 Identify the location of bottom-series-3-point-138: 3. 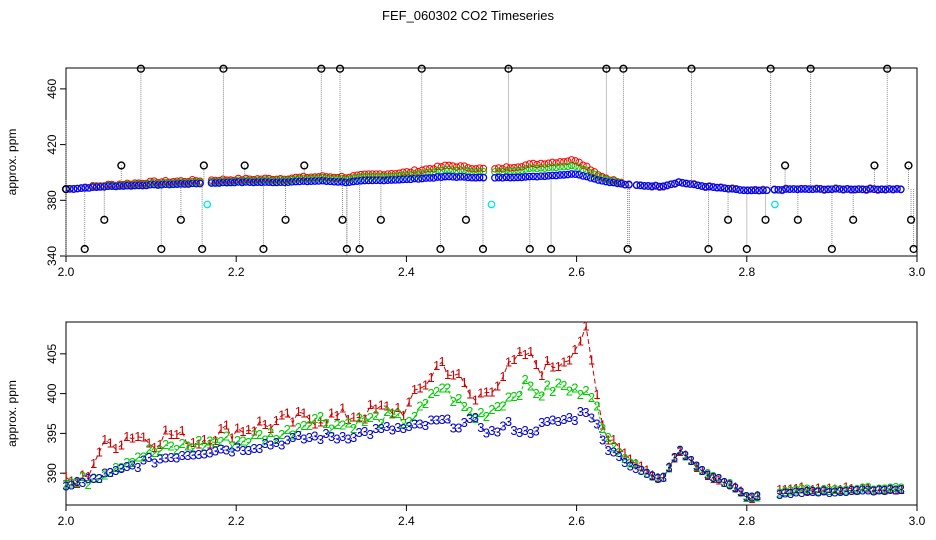
(829, 492).